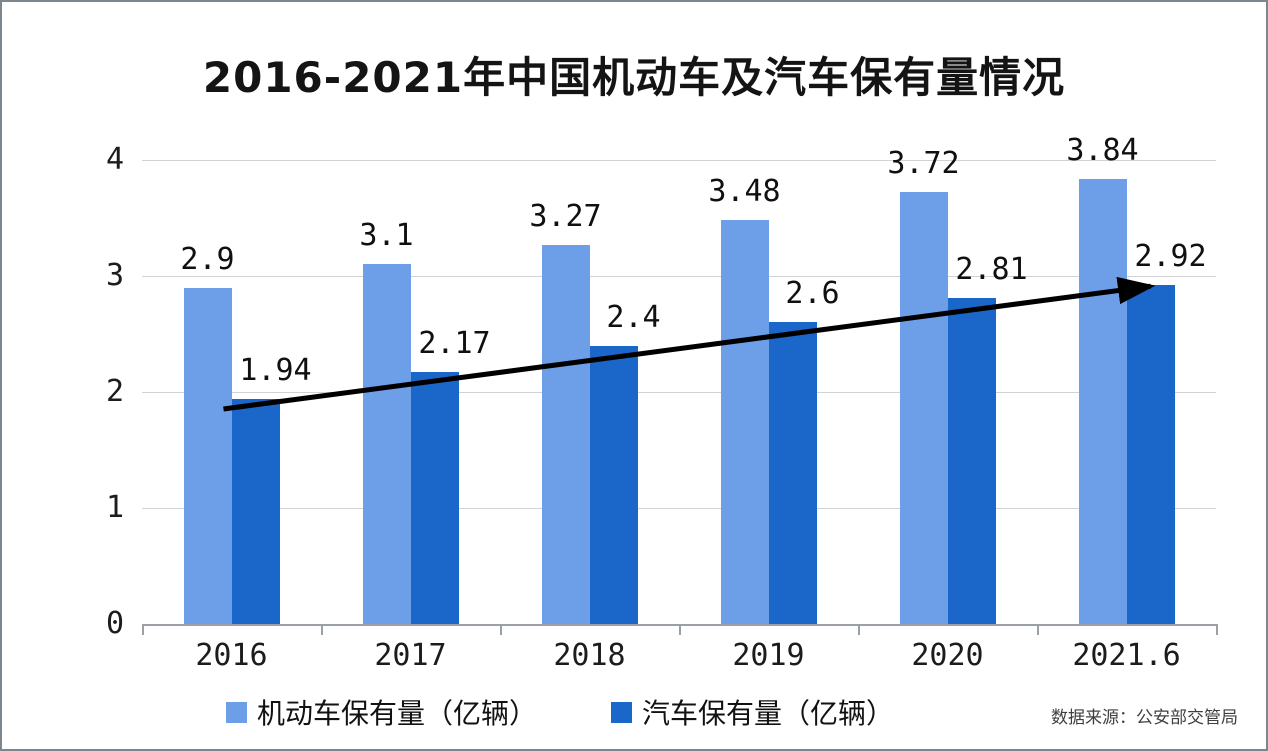 The image size is (1268, 751). What do you see at coordinates (923, 164) in the screenshot?
I see `bar-value-label: 3.72` at bounding box center [923, 164].